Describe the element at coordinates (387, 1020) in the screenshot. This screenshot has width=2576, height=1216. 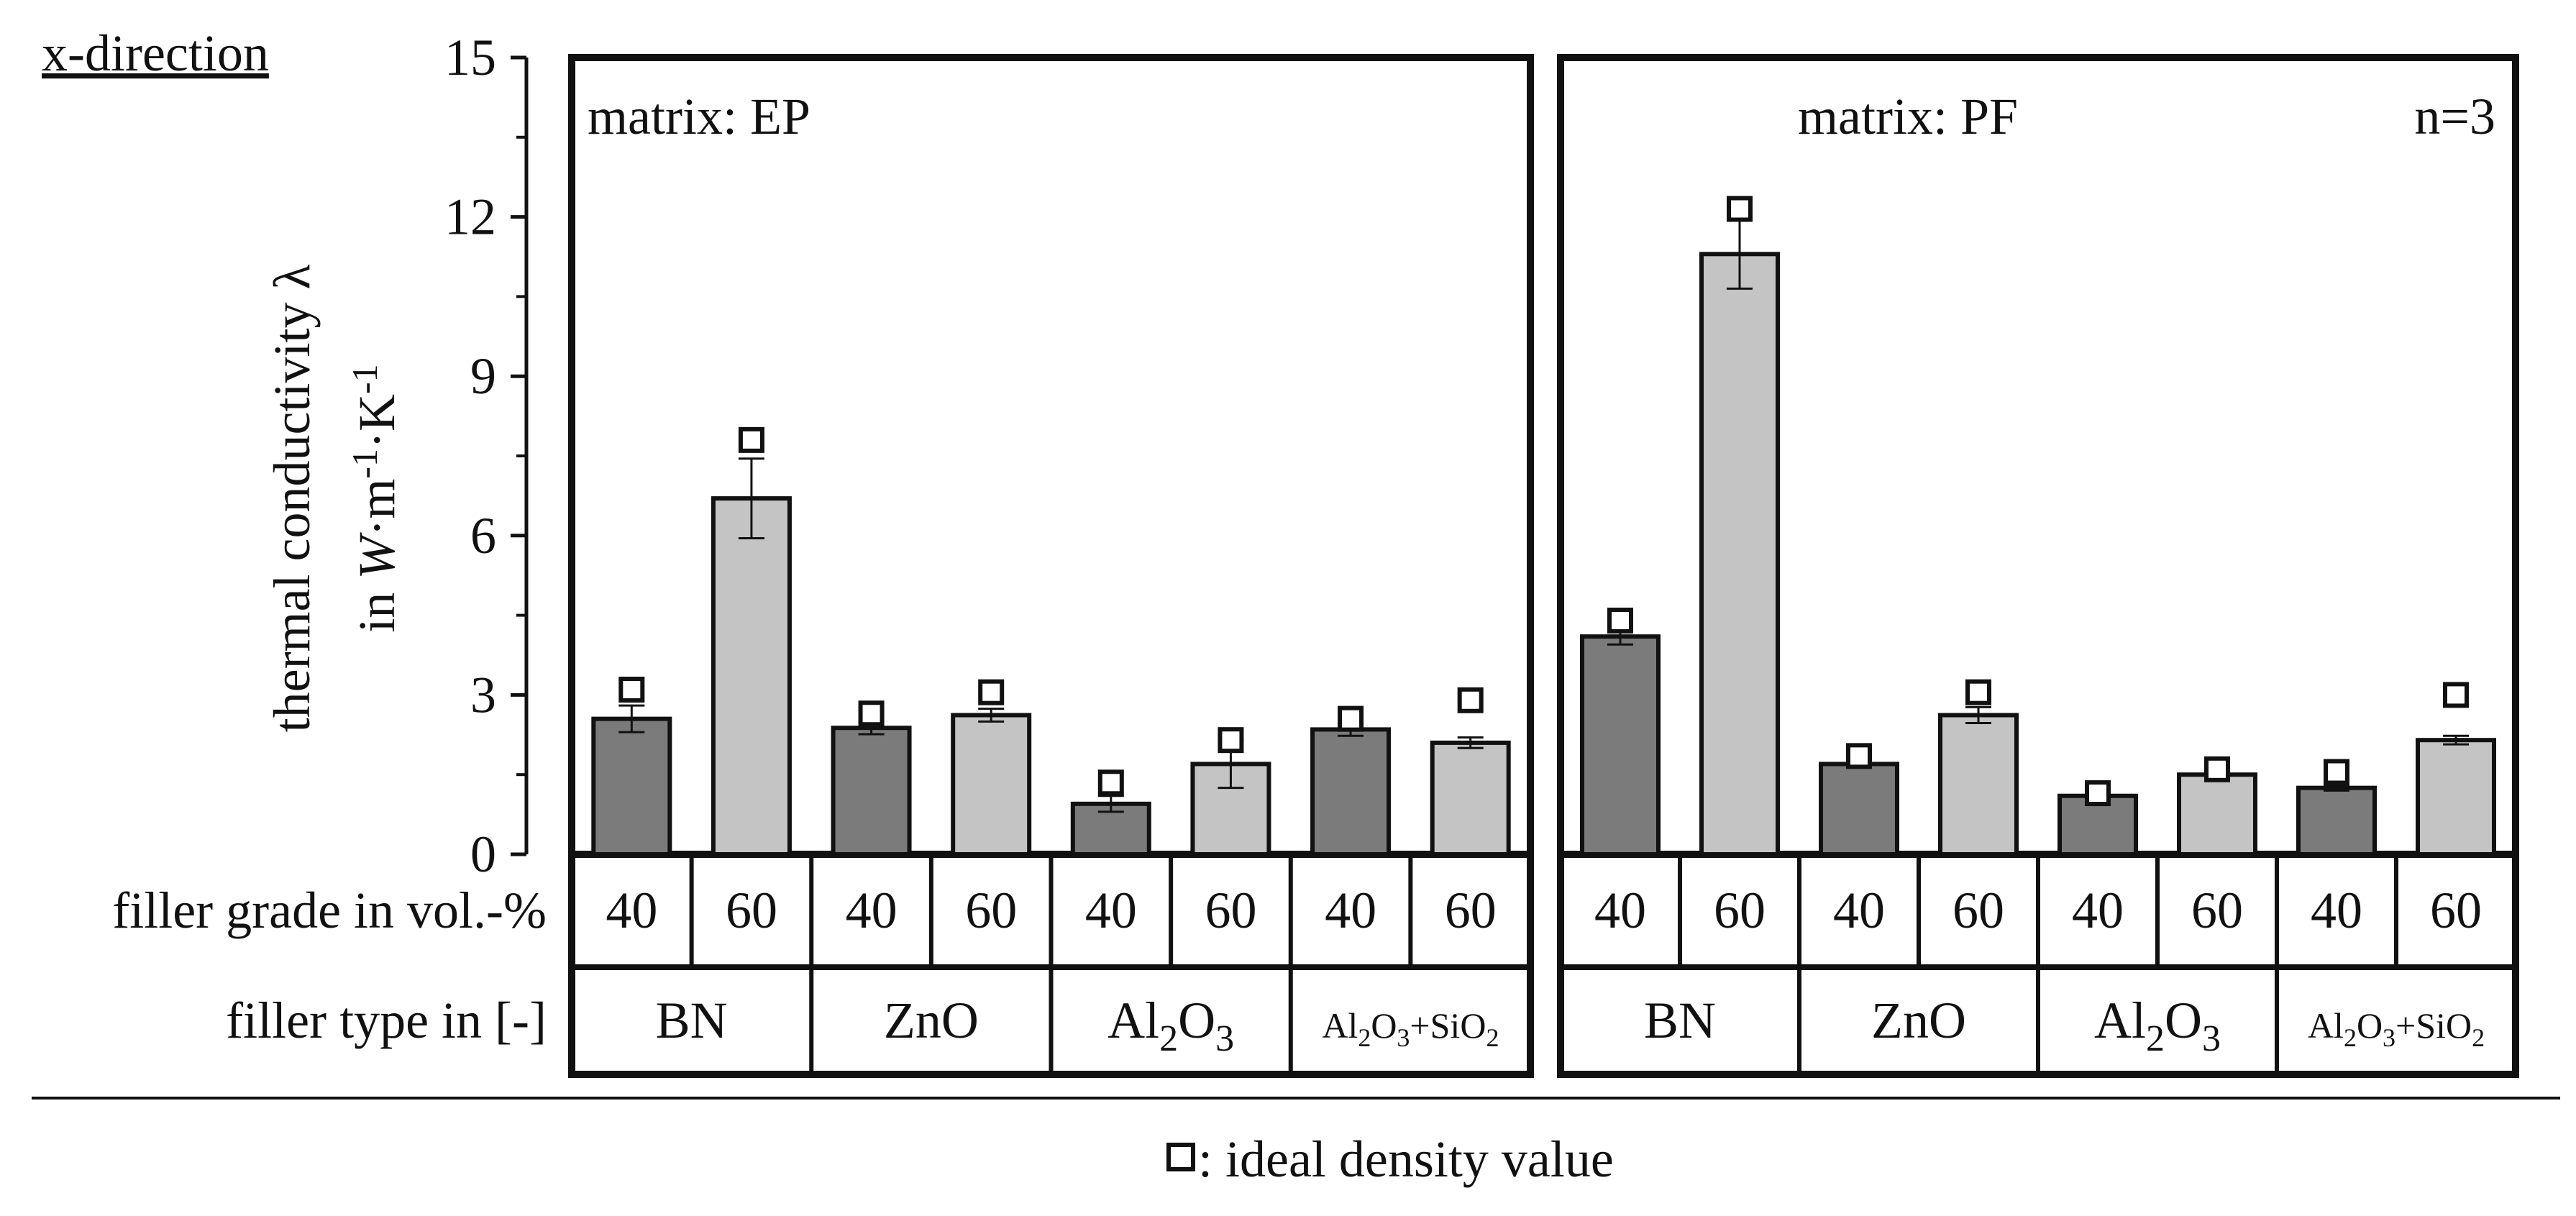
I see `type-row-label: filler type in [-]` at that location.